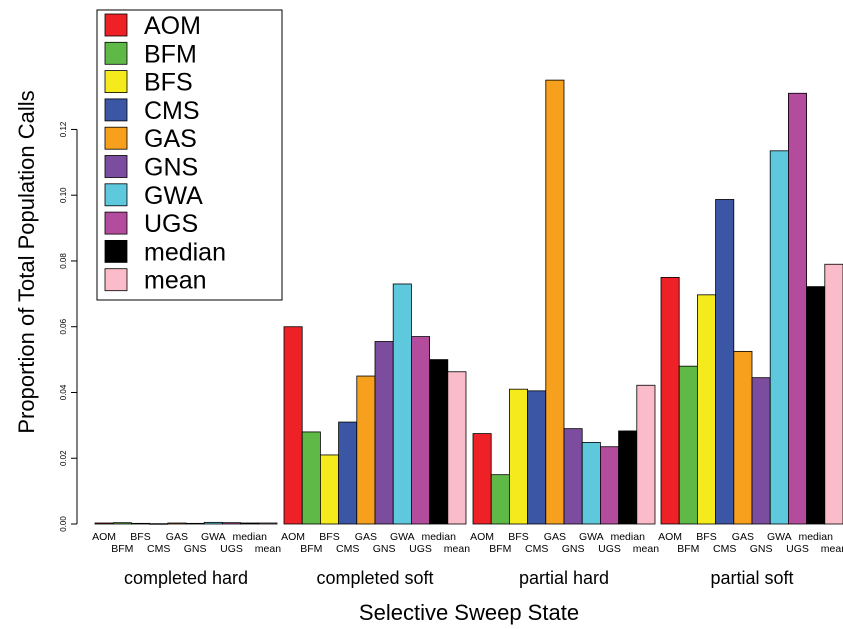 The height and width of the screenshot is (629, 843). What do you see at coordinates (172, 26) in the screenshot?
I see `legend-label-AOM: AOM` at bounding box center [172, 26].